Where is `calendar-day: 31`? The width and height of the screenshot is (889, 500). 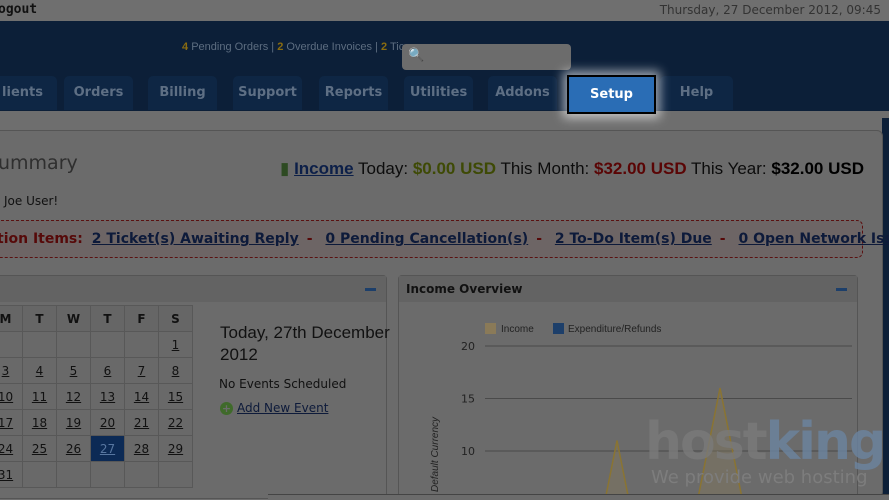 calendar-day: 31 is located at coordinates (11, 474).